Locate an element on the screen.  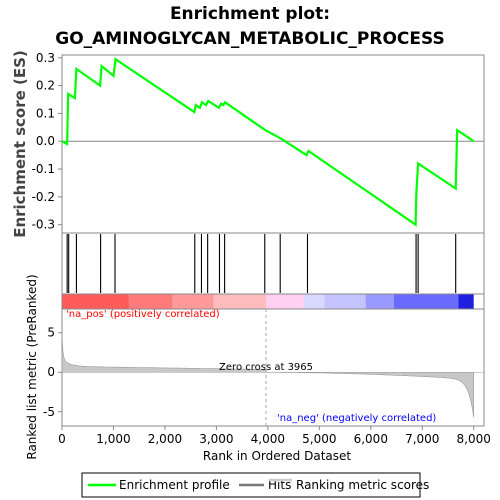
x-tick-label: 3,000 is located at coordinates (216, 439).